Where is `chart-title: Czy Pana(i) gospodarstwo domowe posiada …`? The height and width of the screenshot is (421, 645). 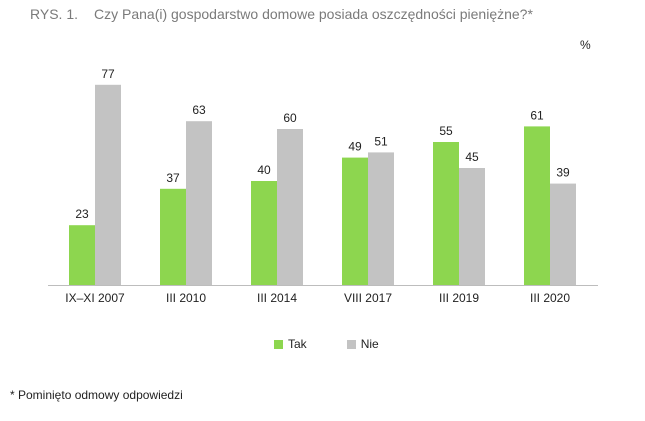 chart-title: Czy Pana(i) gospodarstwo domowe posiada … is located at coordinates (313, 14).